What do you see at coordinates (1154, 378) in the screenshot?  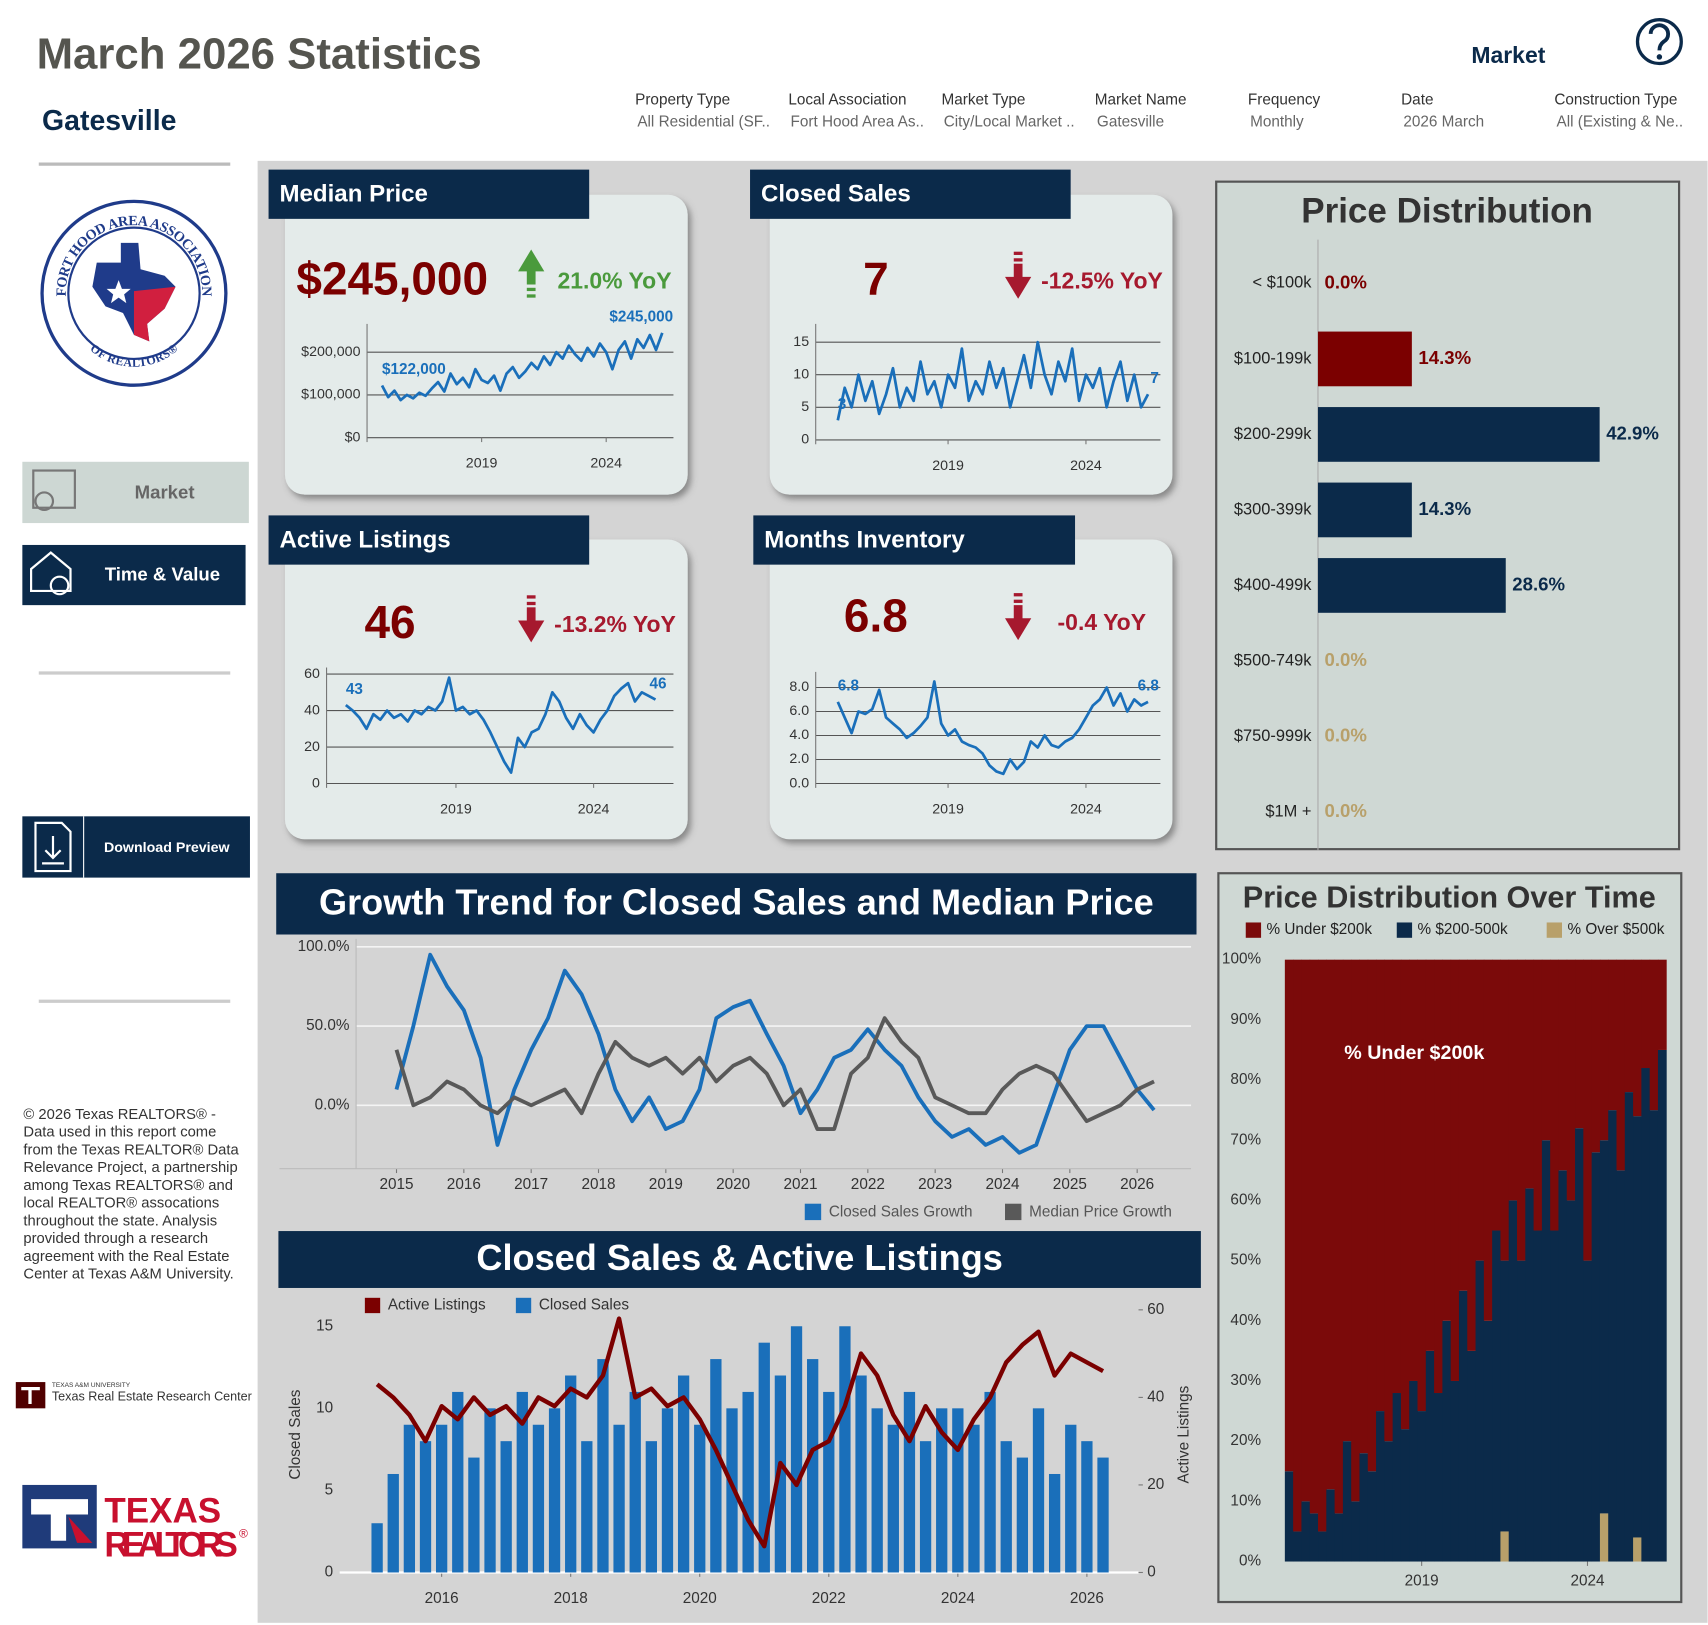 I see `end-label: 7` at bounding box center [1154, 378].